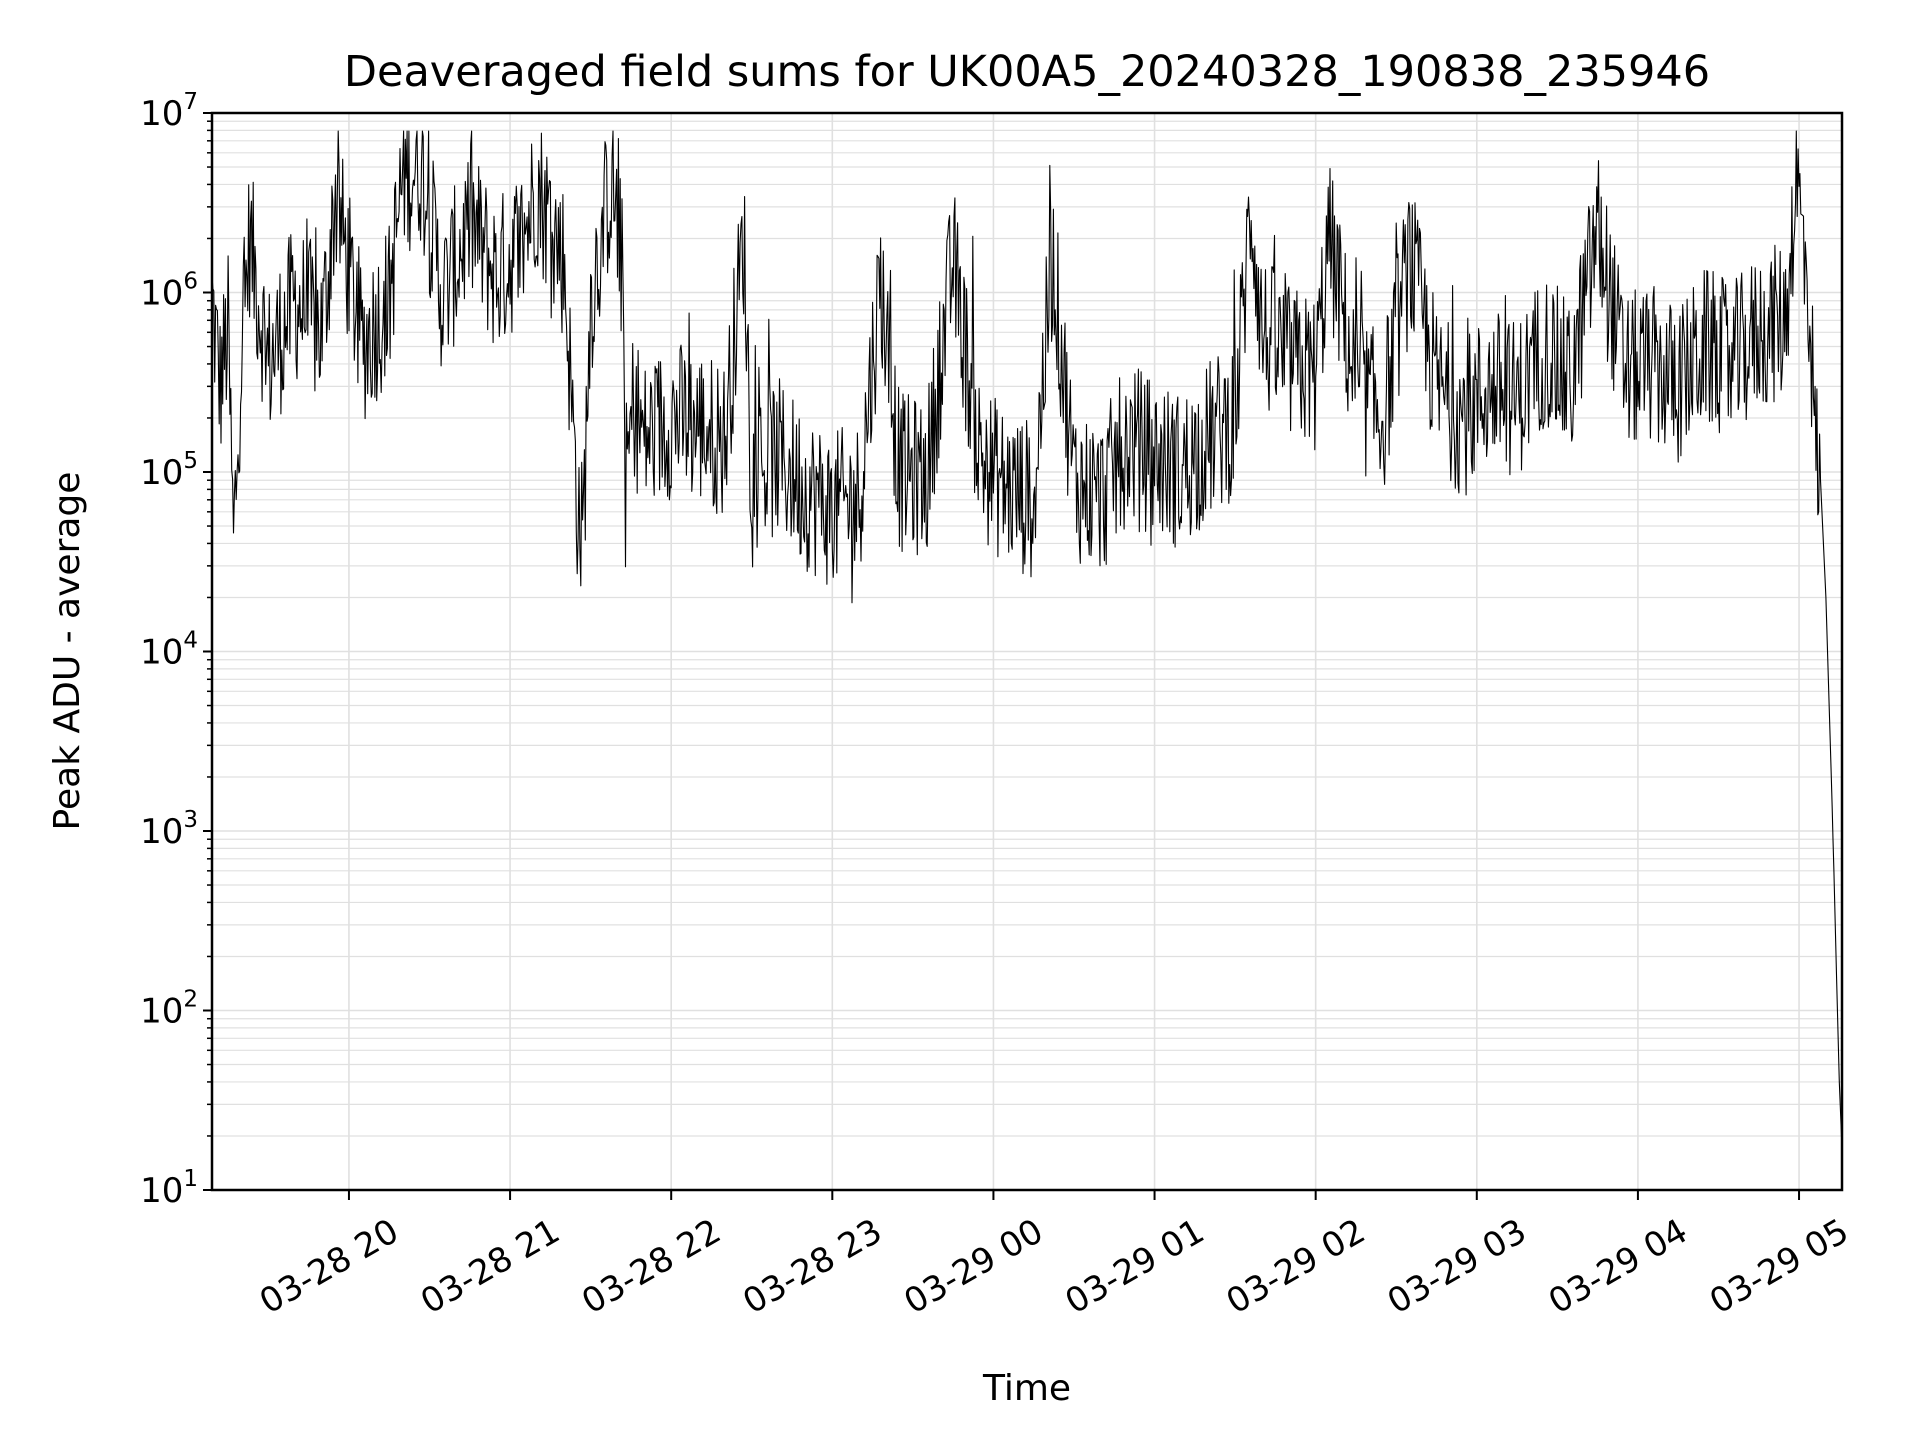  I want to click on y-tick-label: 10⁴, so click(169, 650).